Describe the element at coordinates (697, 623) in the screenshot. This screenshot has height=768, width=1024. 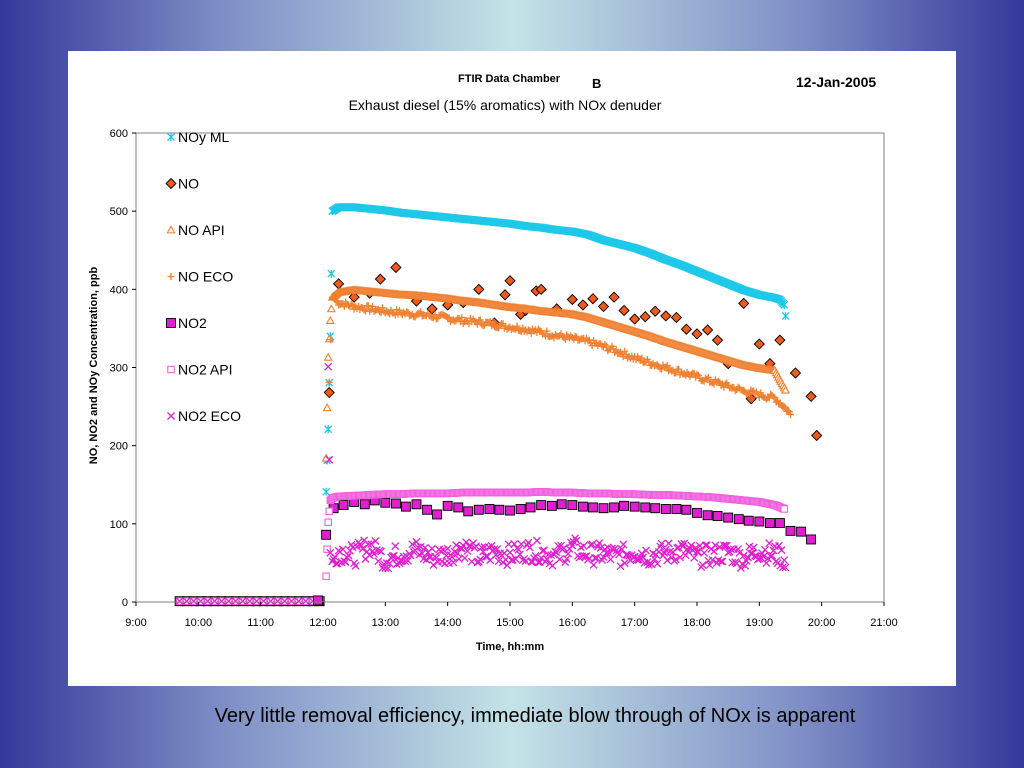
I see `x-tick-label: 18:00` at that location.